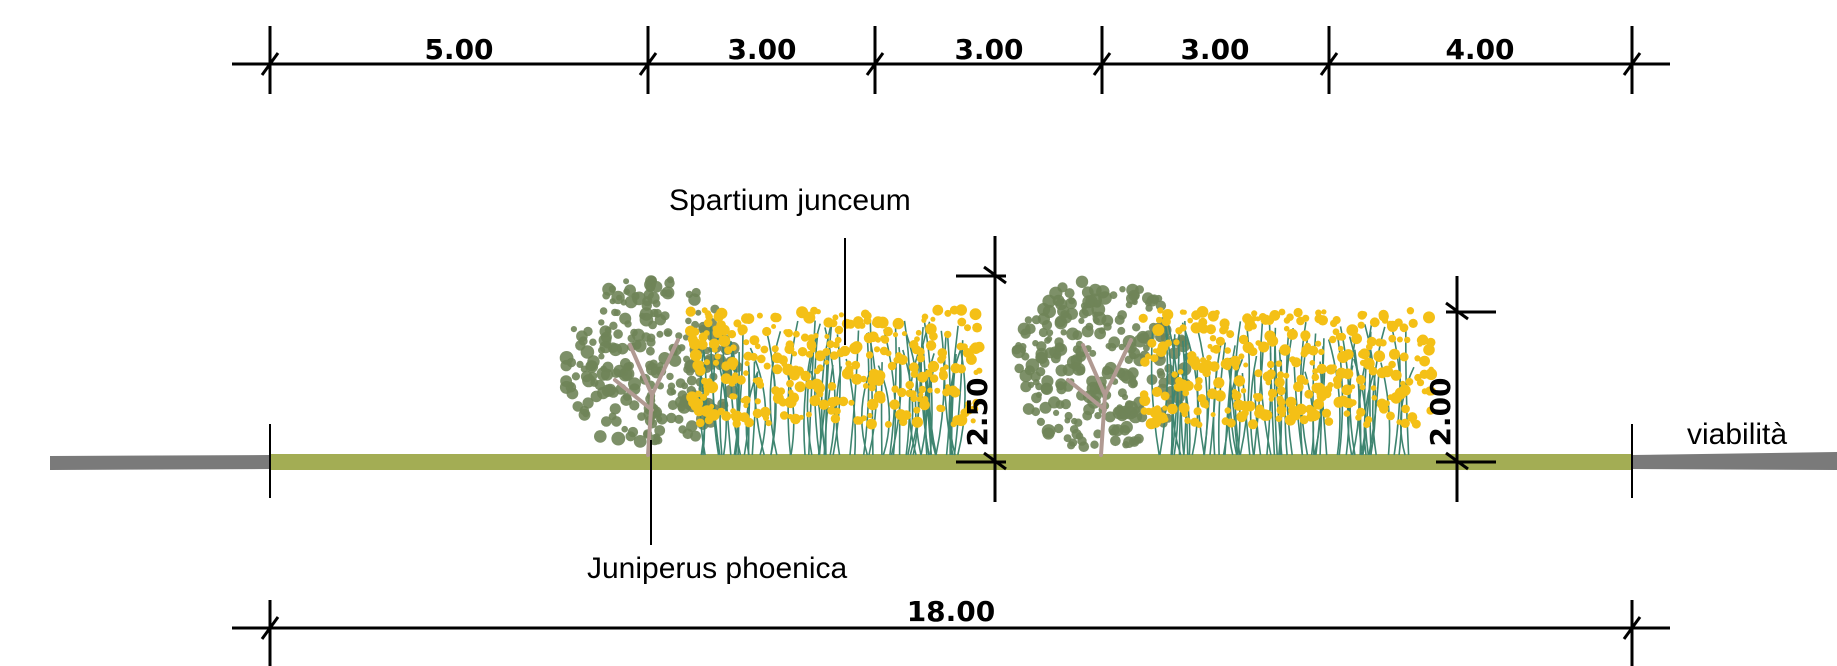  Describe the element at coordinates (160, 462) in the screenshot. I see `road-left` at that location.